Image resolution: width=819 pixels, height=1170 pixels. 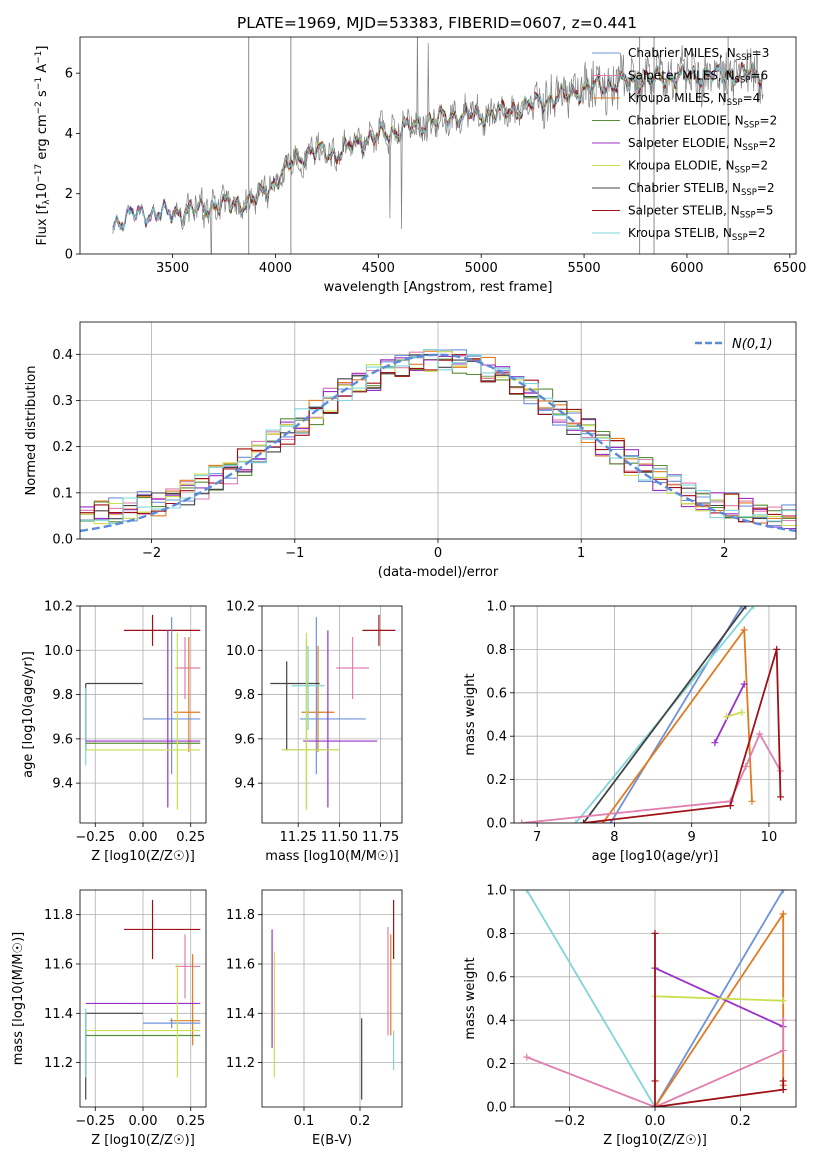 What do you see at coordinates (240, 1063) in the screenshot?
I see `y-tick-label: 11.2` at bounding box center [240, 1063].